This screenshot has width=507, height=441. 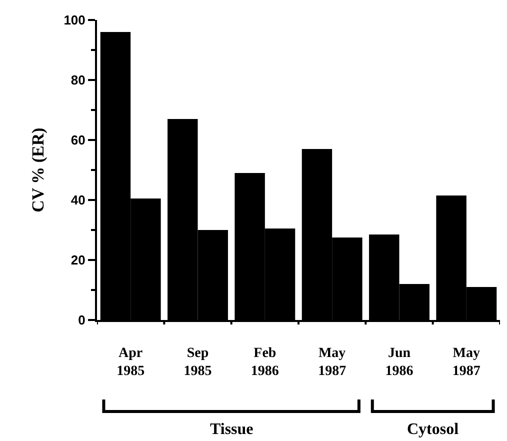 What do you see at coordinates (78, 80) in the screenshot?
I see `y-tick-label: 80` at bounding box center [78, 80].